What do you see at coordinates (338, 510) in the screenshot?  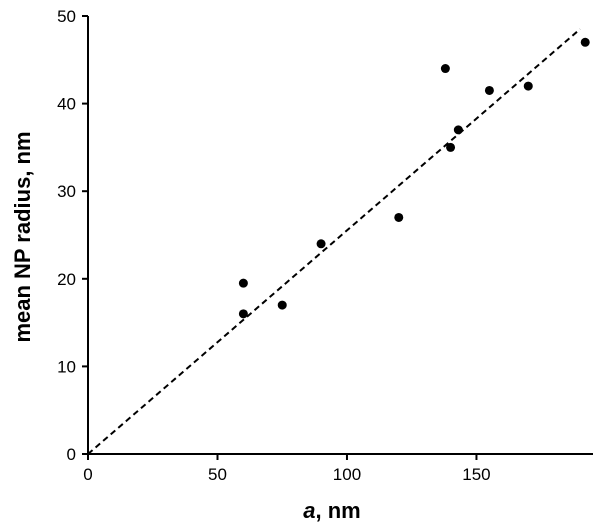 I see `x-axis-title-rest: , nm` at bounding box center [338, 510].